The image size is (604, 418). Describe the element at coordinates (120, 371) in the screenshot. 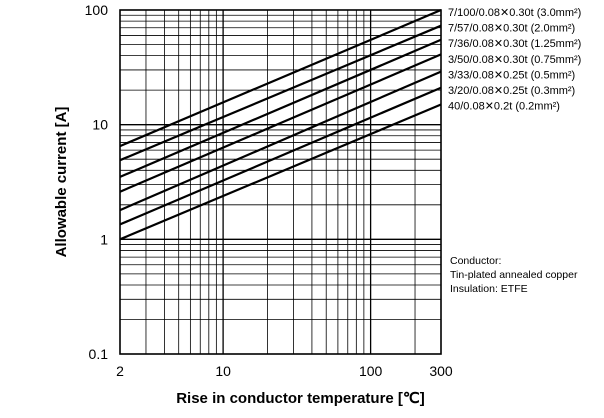

I see `x-tick-label: 2` at that location.